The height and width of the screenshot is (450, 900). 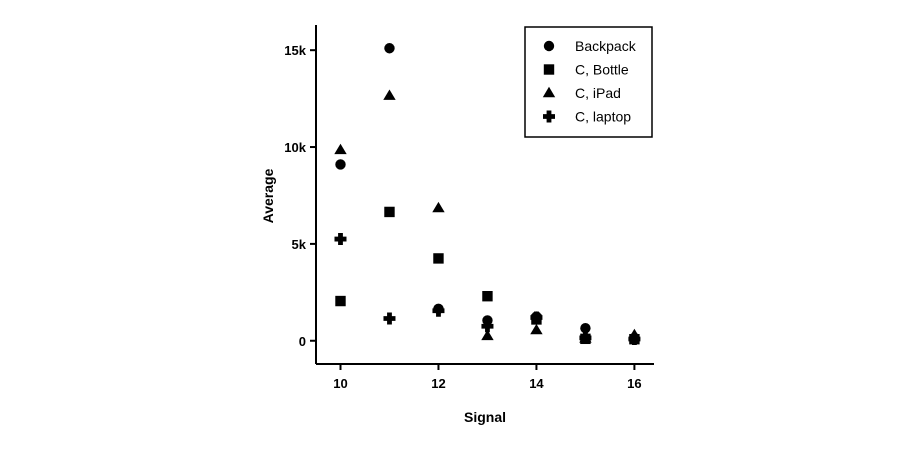 What do you see at coordinates (603, 117) in the screenshot?
I see `legend-label: C, laptop` at bounding box center [603, 117].